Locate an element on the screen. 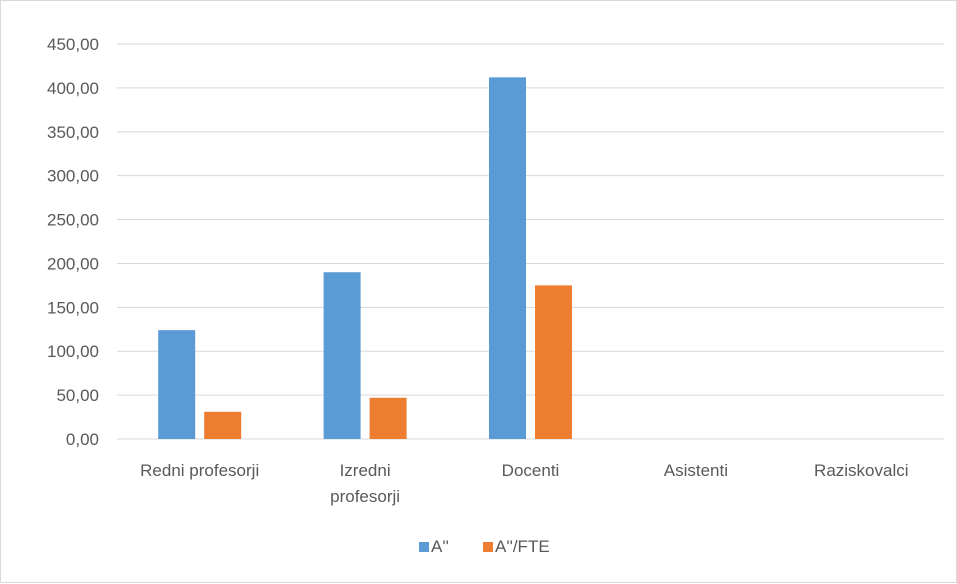 The height and width of the screenshot is (584, 957). x-category-label: Redni profesorji is located at coordinates (199, 470).